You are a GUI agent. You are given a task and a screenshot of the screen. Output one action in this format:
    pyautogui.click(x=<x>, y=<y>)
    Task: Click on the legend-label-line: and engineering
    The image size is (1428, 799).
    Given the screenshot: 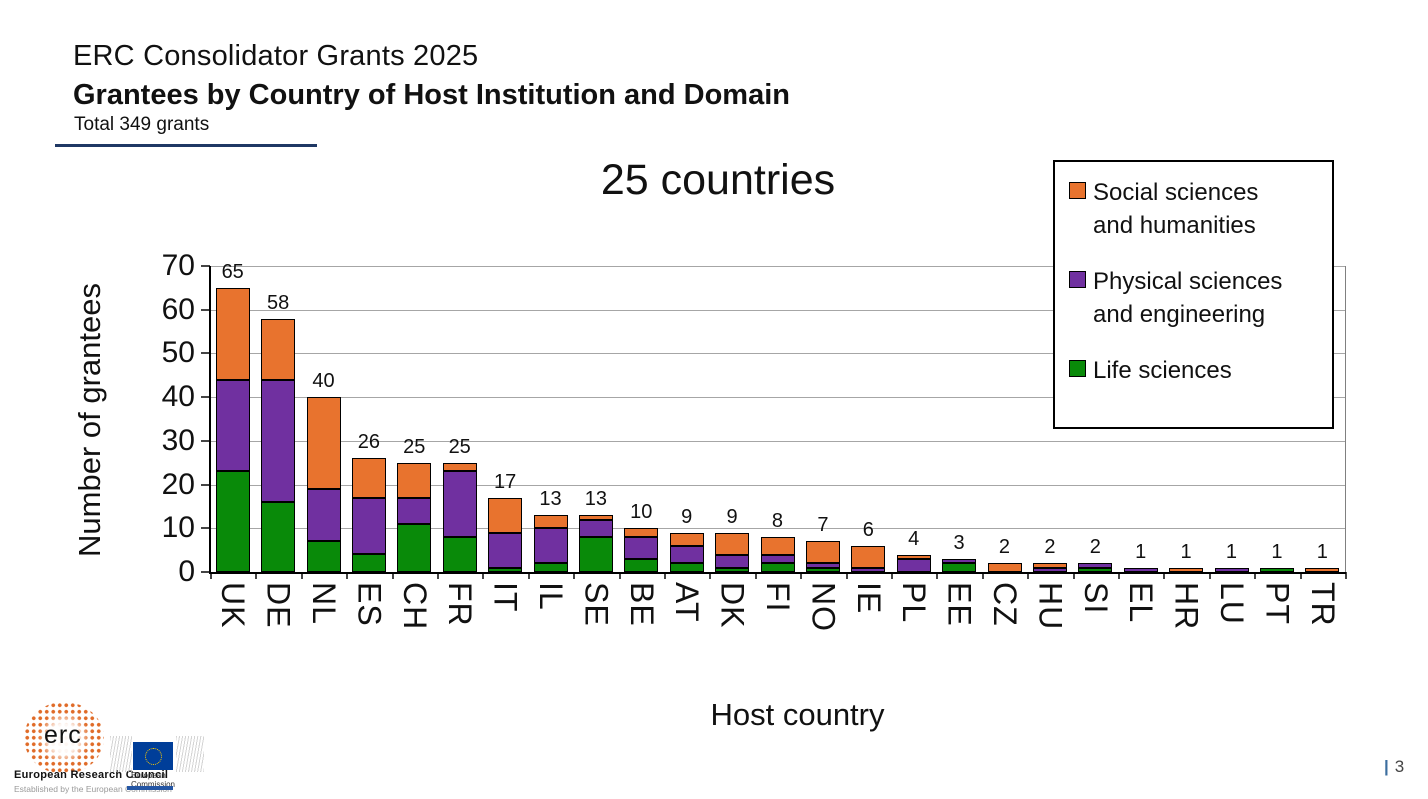 What is the action you would take?
    pyautogui.click(x=1179, y=314)
    